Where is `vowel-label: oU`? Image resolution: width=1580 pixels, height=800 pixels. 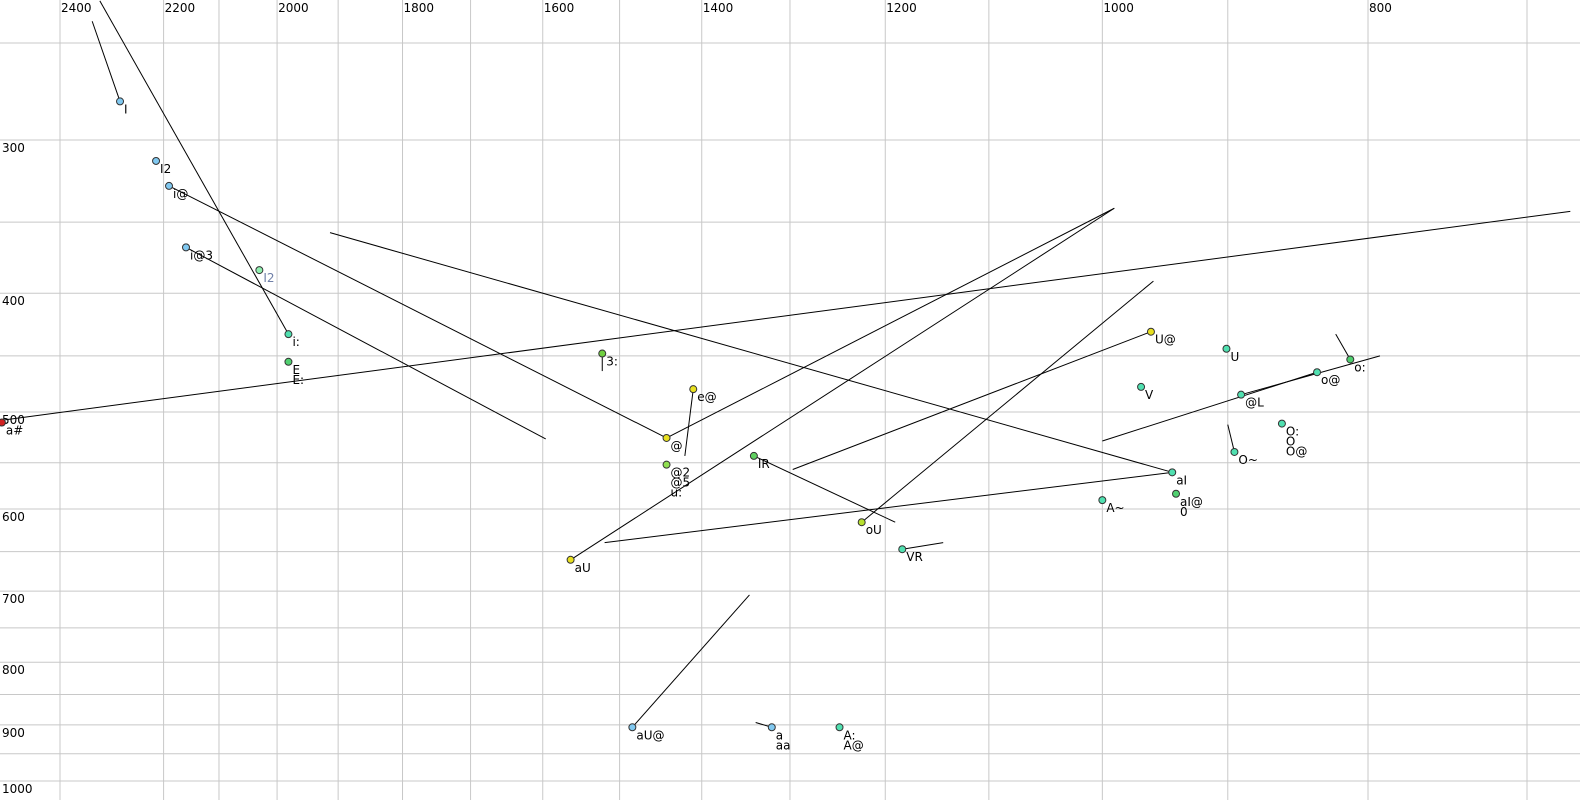
vowel-label: oU is located at coordinates (874, 530).